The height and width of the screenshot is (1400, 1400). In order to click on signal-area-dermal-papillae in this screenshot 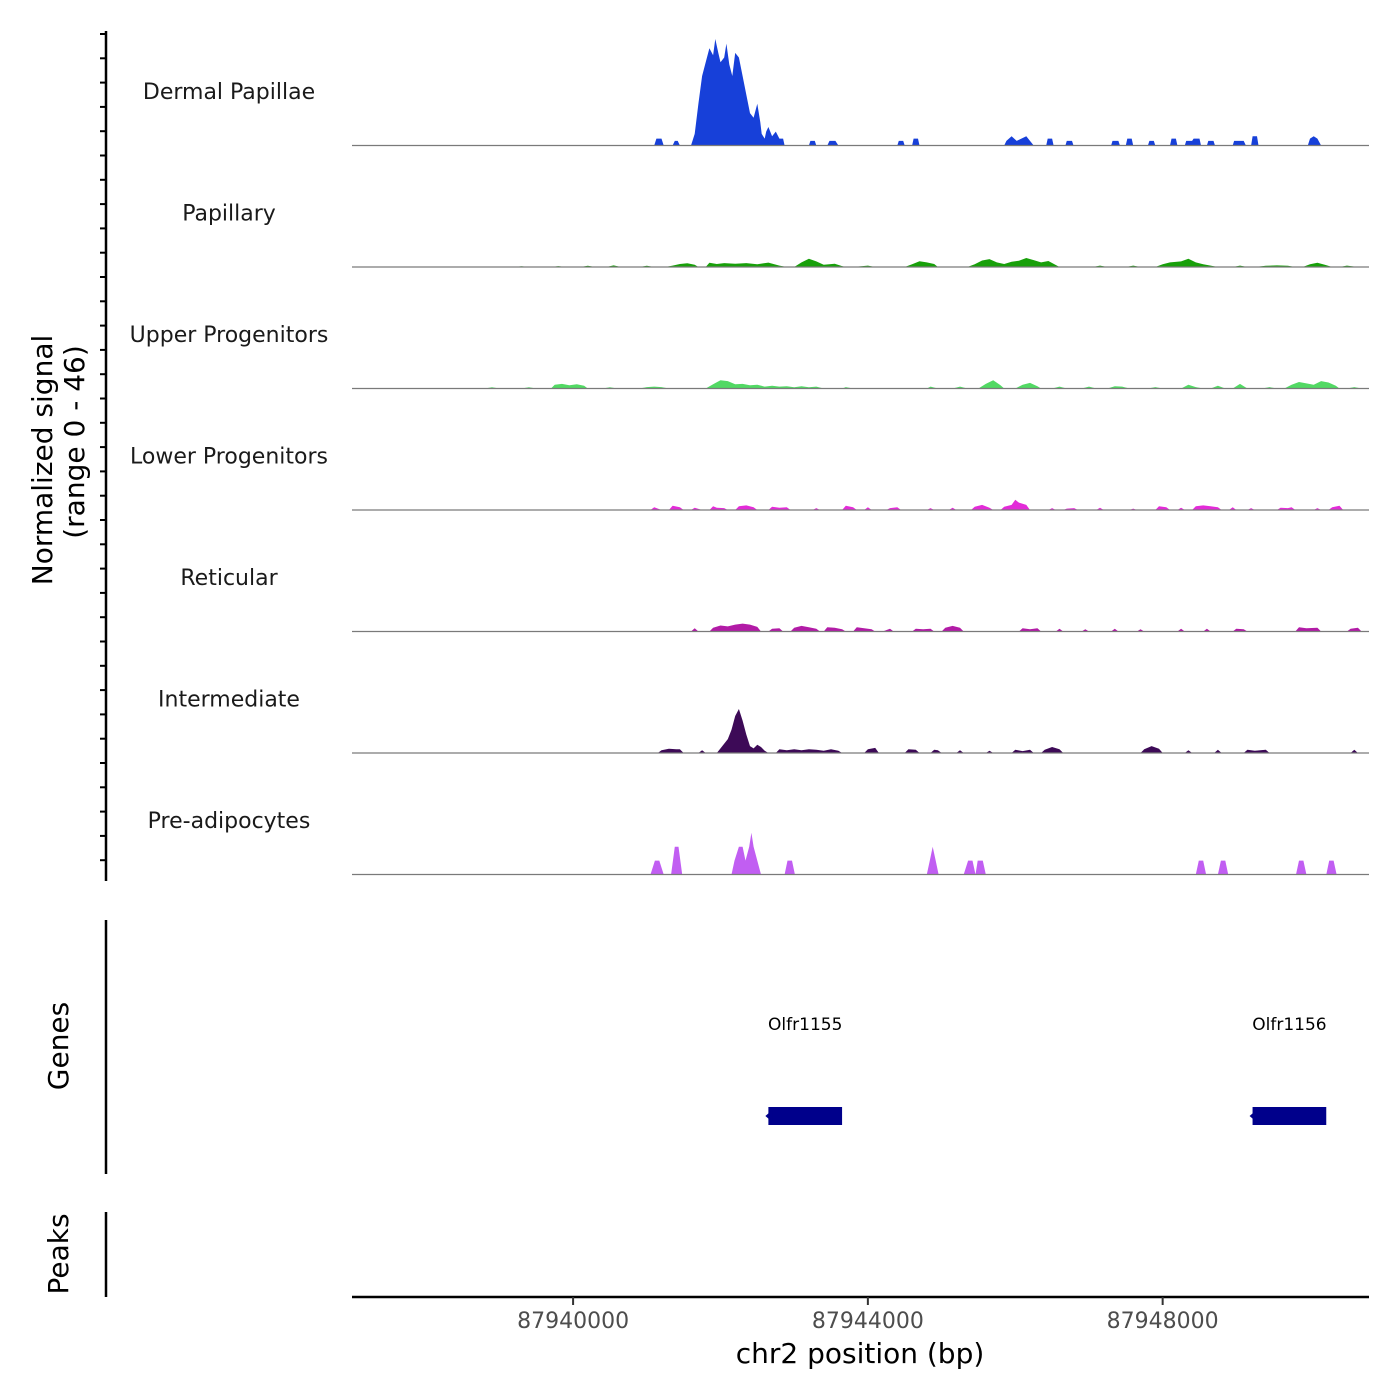, I will do `click(988, 92)`.